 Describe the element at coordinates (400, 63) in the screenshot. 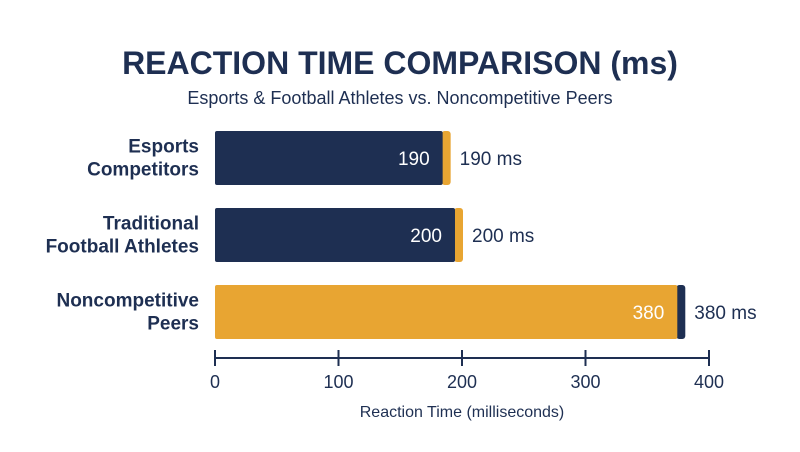

I see `chart-title: REACTION TIME COMPARISON (ms)` at that location.